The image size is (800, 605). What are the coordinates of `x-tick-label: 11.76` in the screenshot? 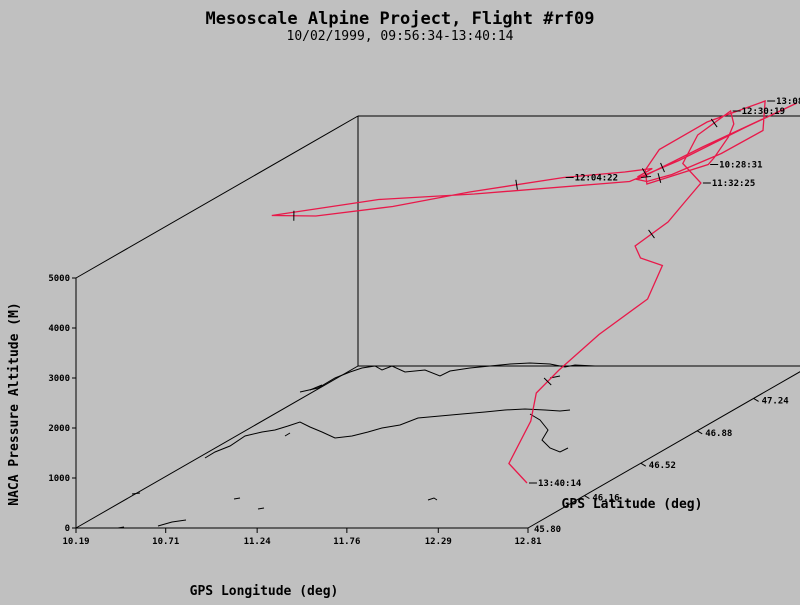 It's located at (346, 542).